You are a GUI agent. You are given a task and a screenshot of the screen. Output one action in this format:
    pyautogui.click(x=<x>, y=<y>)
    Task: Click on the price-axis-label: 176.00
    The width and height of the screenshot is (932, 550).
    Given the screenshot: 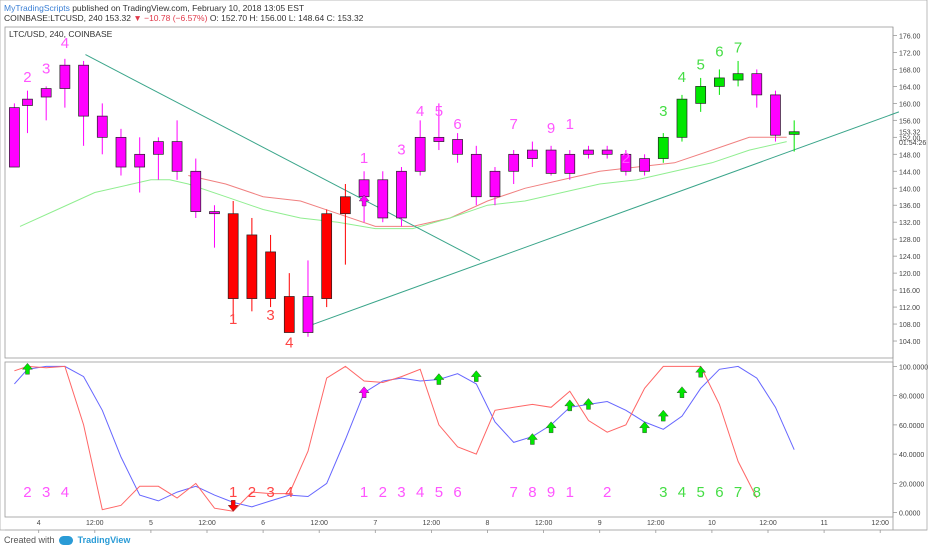 What is the action you would take?
    pyautogui.click(x=910, y=36)
    